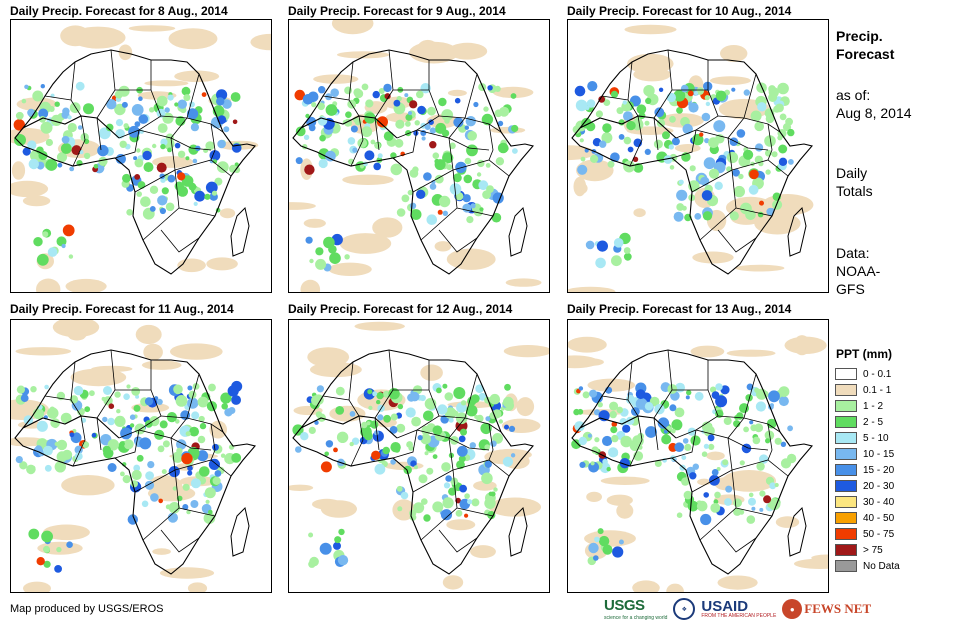 The image size is (967, 626). I want to click on legend-label: 2 - 5, so click(873, 422).